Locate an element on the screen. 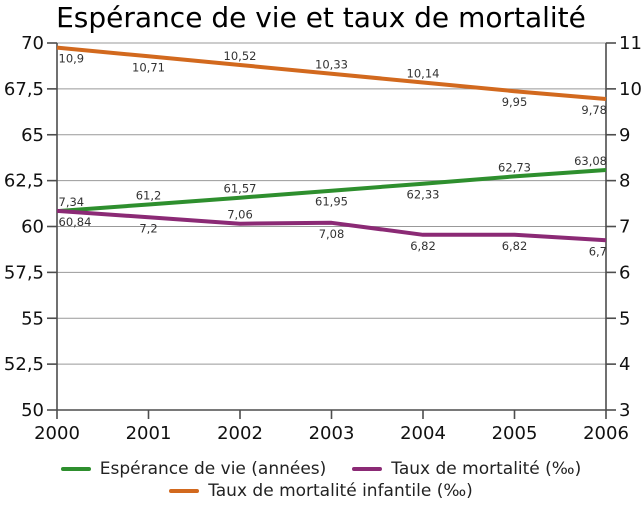 The height and width of the screenshot is (512, 642). x-axis-tick-label: 2004 is located at coordinates (423, 433).